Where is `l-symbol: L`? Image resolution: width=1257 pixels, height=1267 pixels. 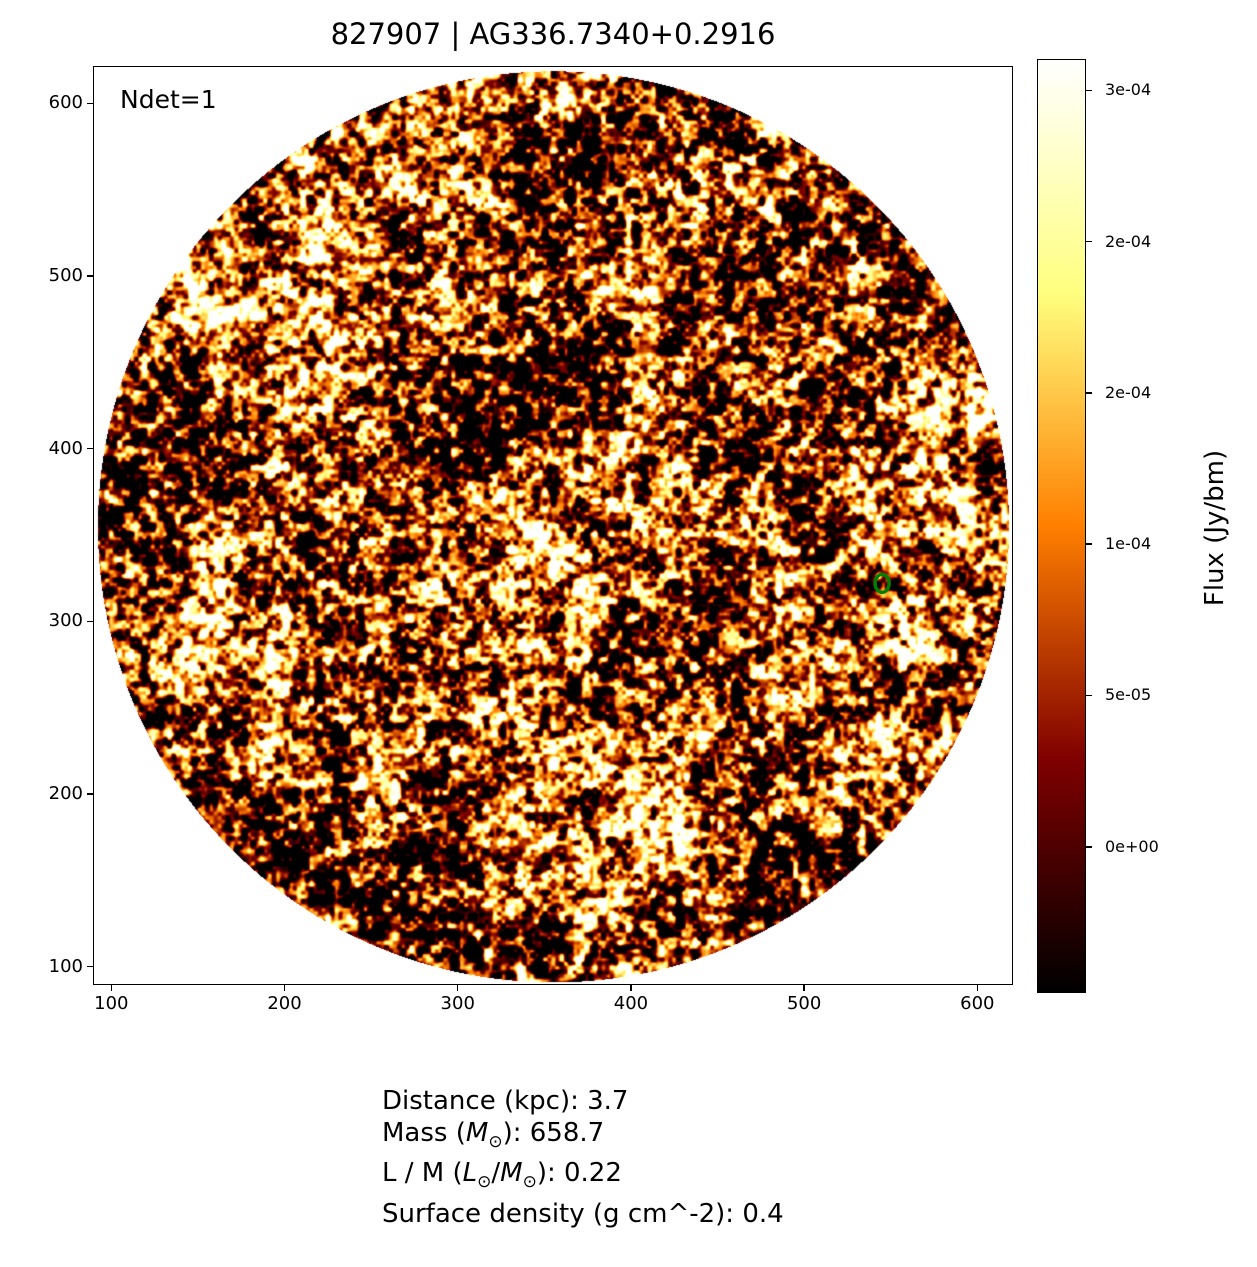 l-symbol: L is located at coordinates (470, 1173).